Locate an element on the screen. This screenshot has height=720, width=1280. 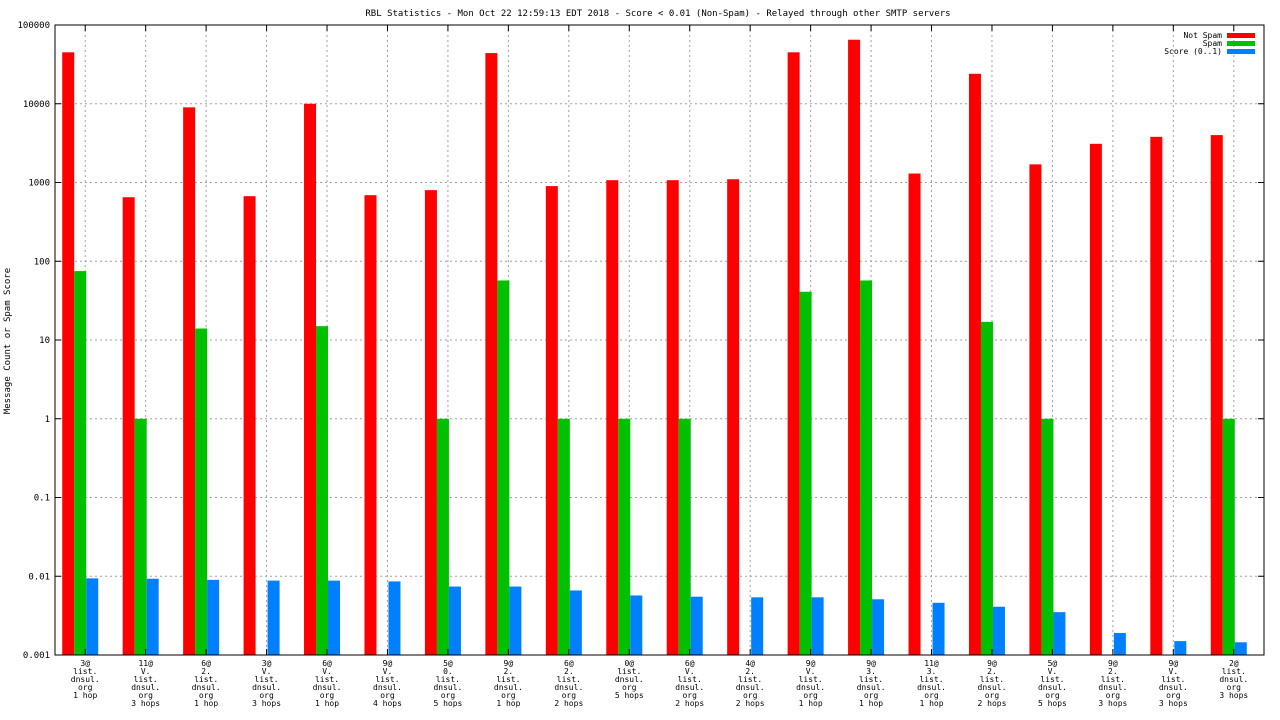
y-tick-label: 100000 is located at coordinates (33, 26).